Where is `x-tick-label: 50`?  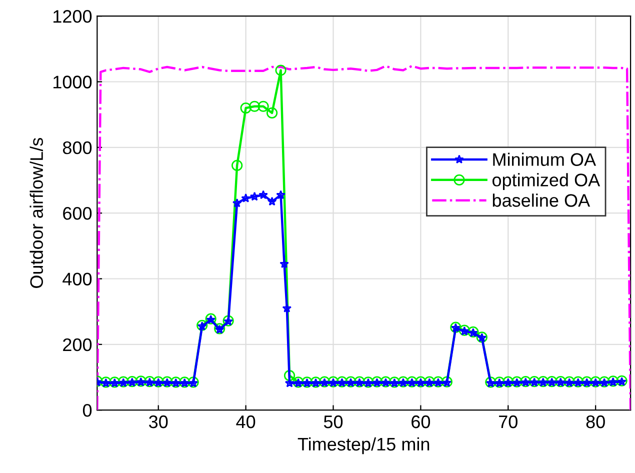 x-tick-label: 50 is located at coordinates (333, 421).